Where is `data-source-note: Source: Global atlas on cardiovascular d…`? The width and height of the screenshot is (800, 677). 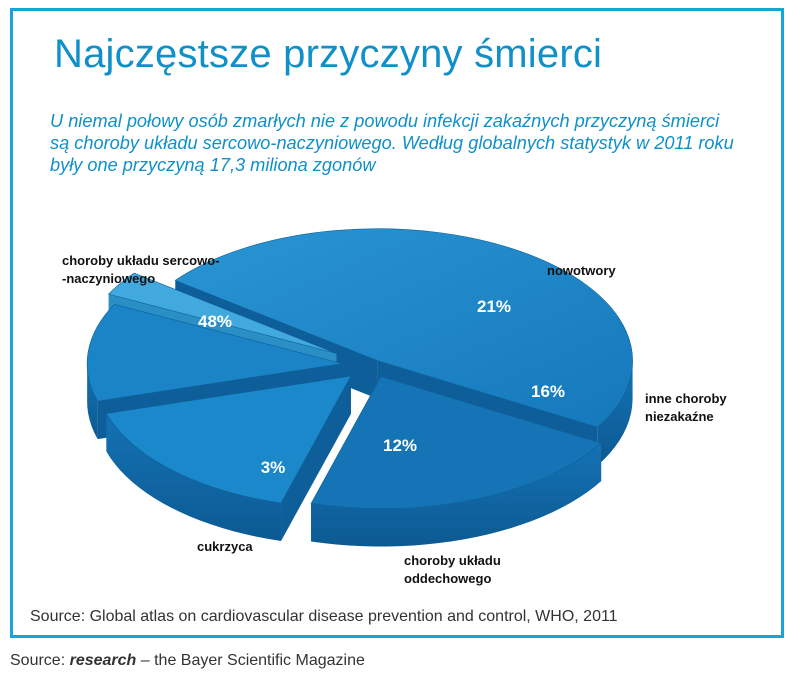
data-source-note: Source: Global atlas on cardiovascular d… is located at coordinates (324, 616).